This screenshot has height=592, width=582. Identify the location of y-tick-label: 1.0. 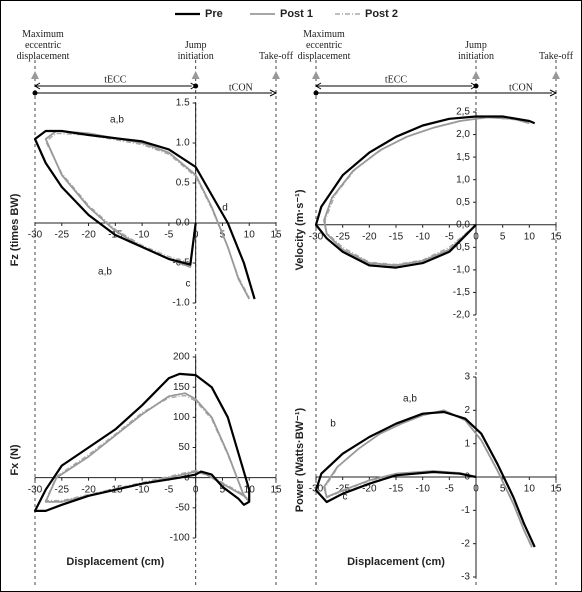
(183, 143).